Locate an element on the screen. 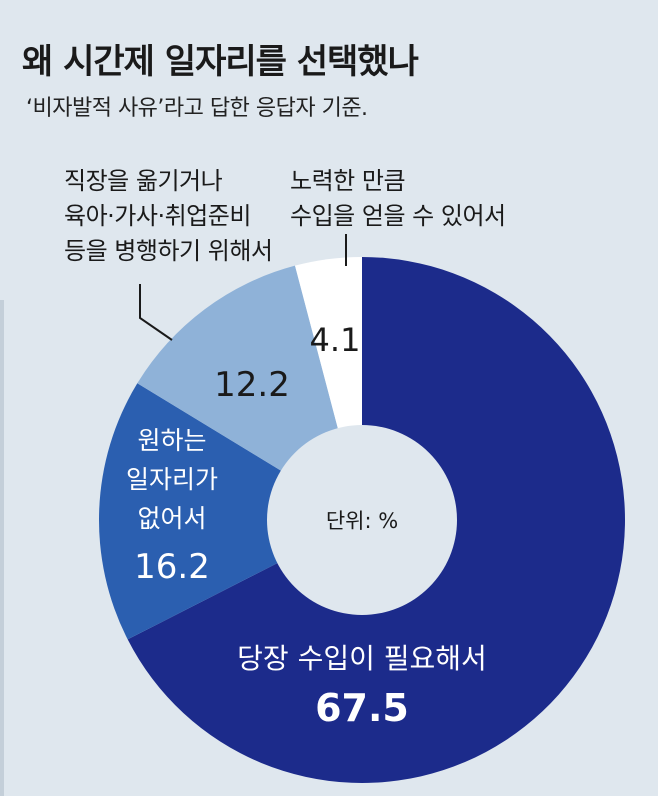 The image size is (658, 796). slice-value: 12.2 is located at coordinates (252, 385).